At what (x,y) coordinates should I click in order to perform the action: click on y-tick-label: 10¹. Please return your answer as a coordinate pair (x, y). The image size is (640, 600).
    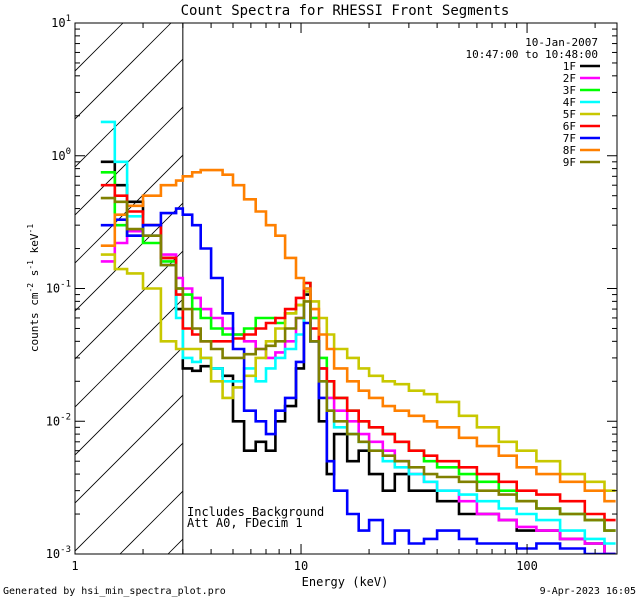
    Looking at the image, I should click on (61, 22).